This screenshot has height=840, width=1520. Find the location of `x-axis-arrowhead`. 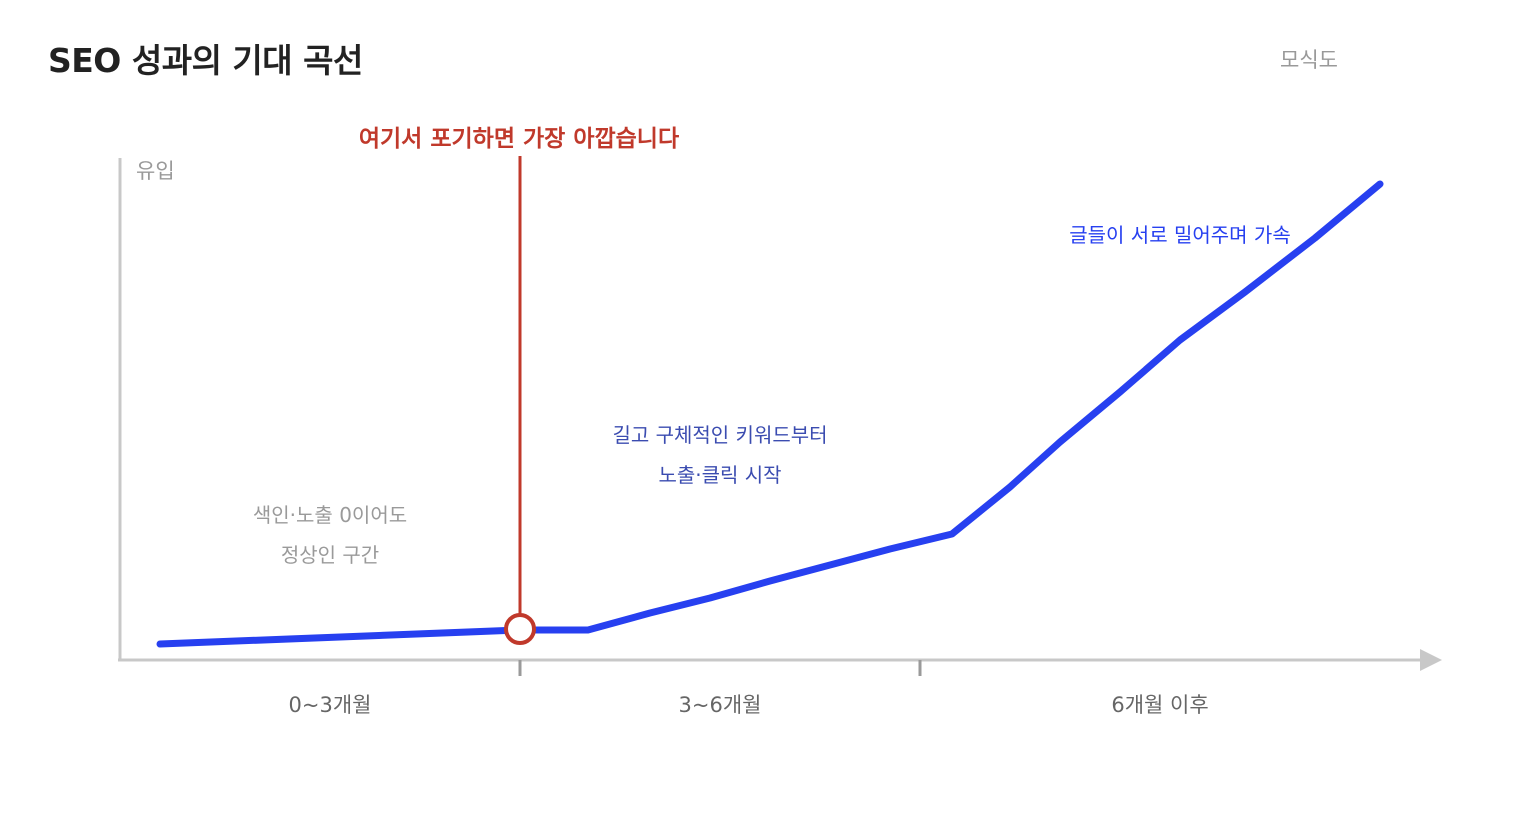

x-axis-arrowhead is located at coordinates (1431, 660).